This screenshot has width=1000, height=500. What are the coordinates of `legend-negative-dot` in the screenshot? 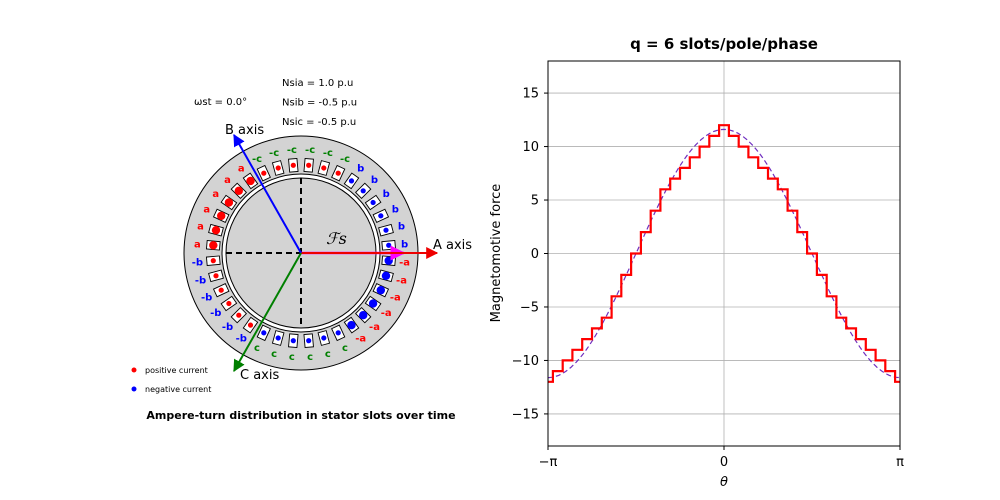 It's located at (134, 389).